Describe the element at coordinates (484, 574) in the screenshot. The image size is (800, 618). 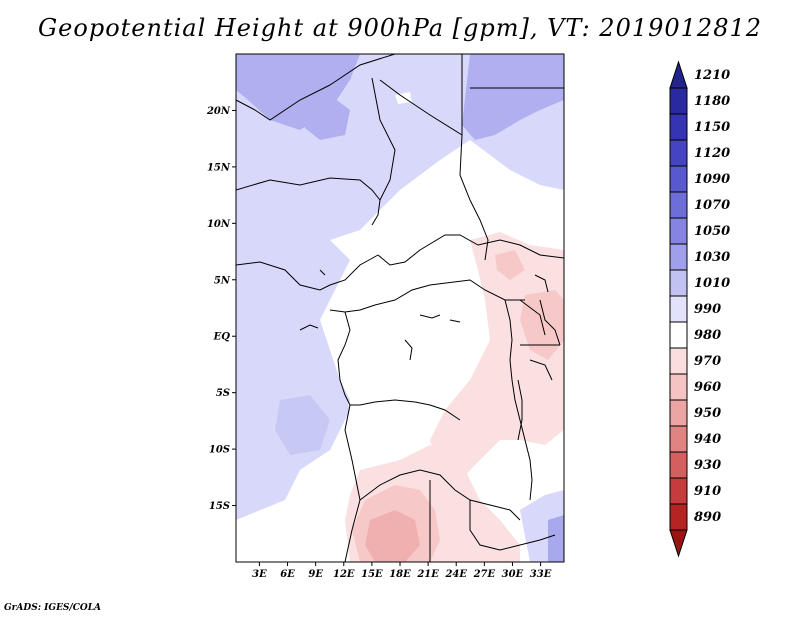
I see `lon-tick-label: 27E` at that location.